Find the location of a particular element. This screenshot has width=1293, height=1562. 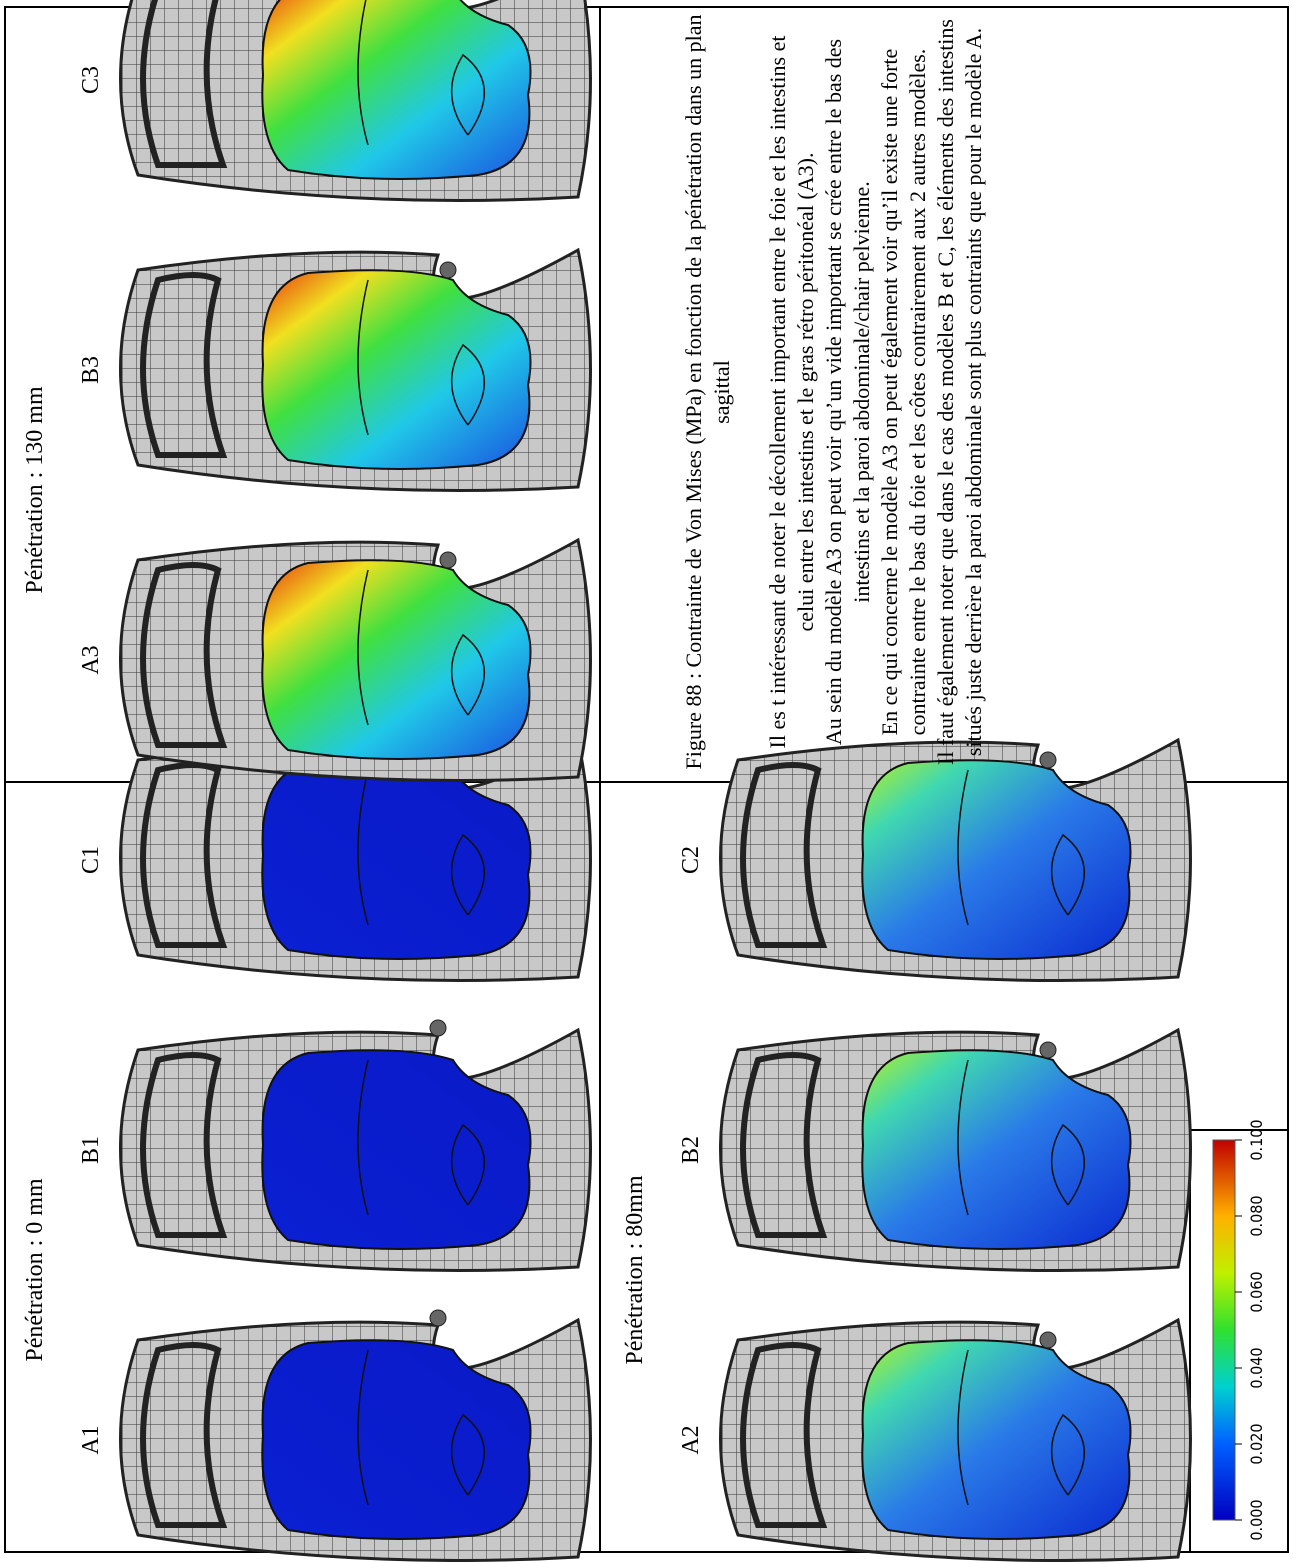

organ is located at coordinates (396, 90).